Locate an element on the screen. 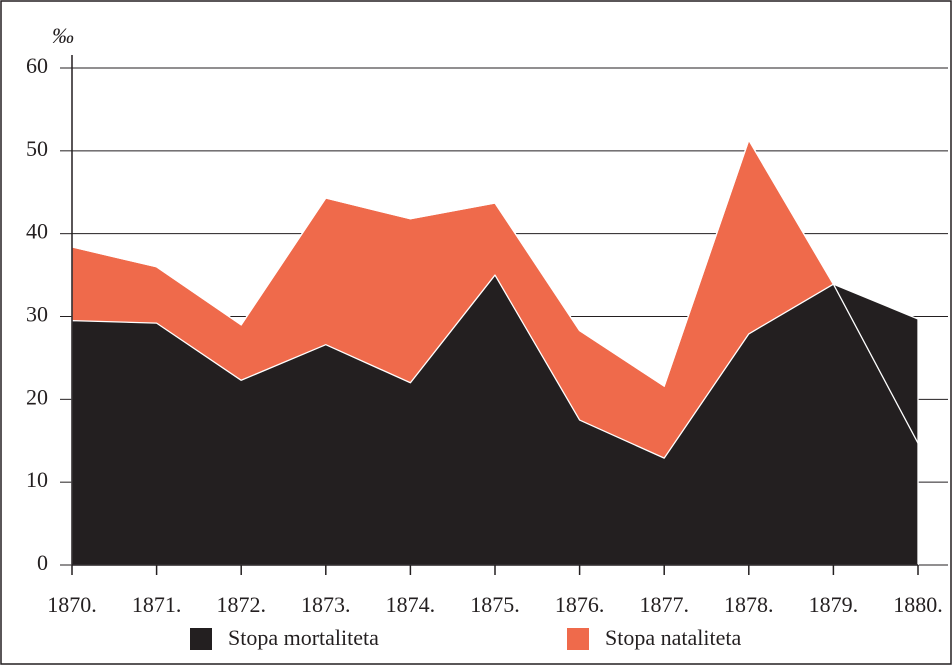  legend-label: Stopa mortaliteta is located at coordinates (303, 637).